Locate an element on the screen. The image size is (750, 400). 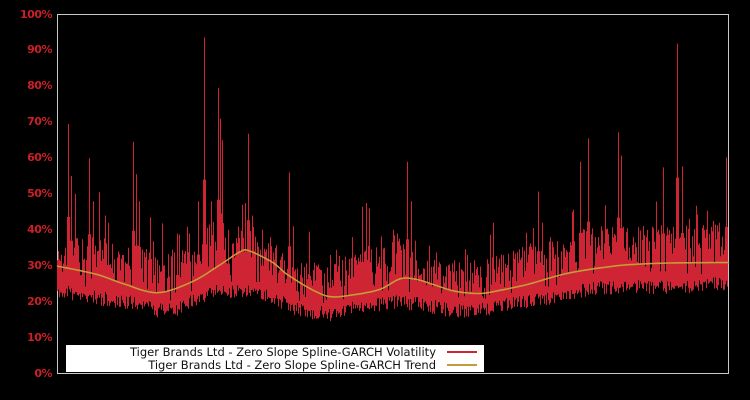
y-axis-tick-label: 10% is located at coordinates (39, 337).